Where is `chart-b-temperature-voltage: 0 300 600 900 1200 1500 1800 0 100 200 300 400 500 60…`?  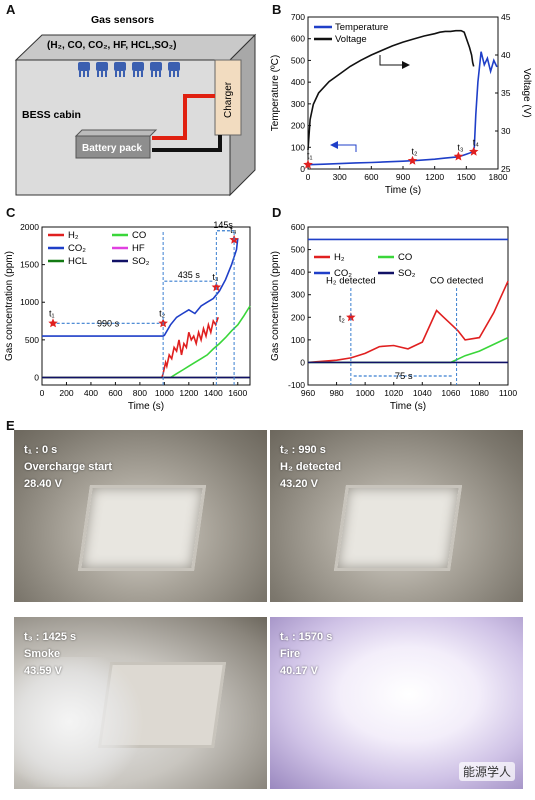 chart-b-temperature-voltage: 0 300 600 900 1200 1500 1800 0 100 200 300 400 500 60… is located at coordinates (401, 104).